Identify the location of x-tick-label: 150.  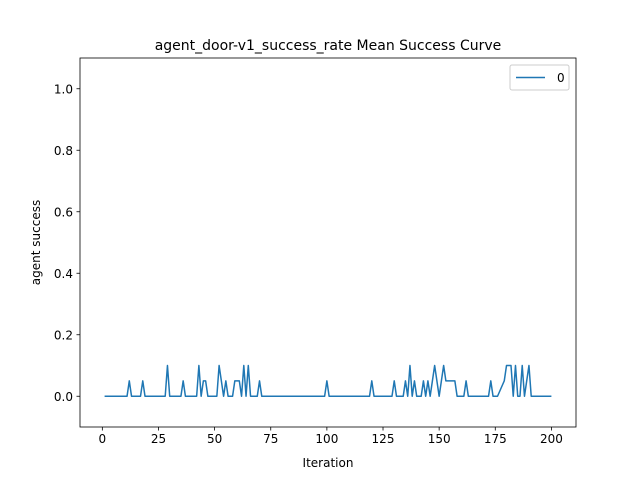
(439, 439).